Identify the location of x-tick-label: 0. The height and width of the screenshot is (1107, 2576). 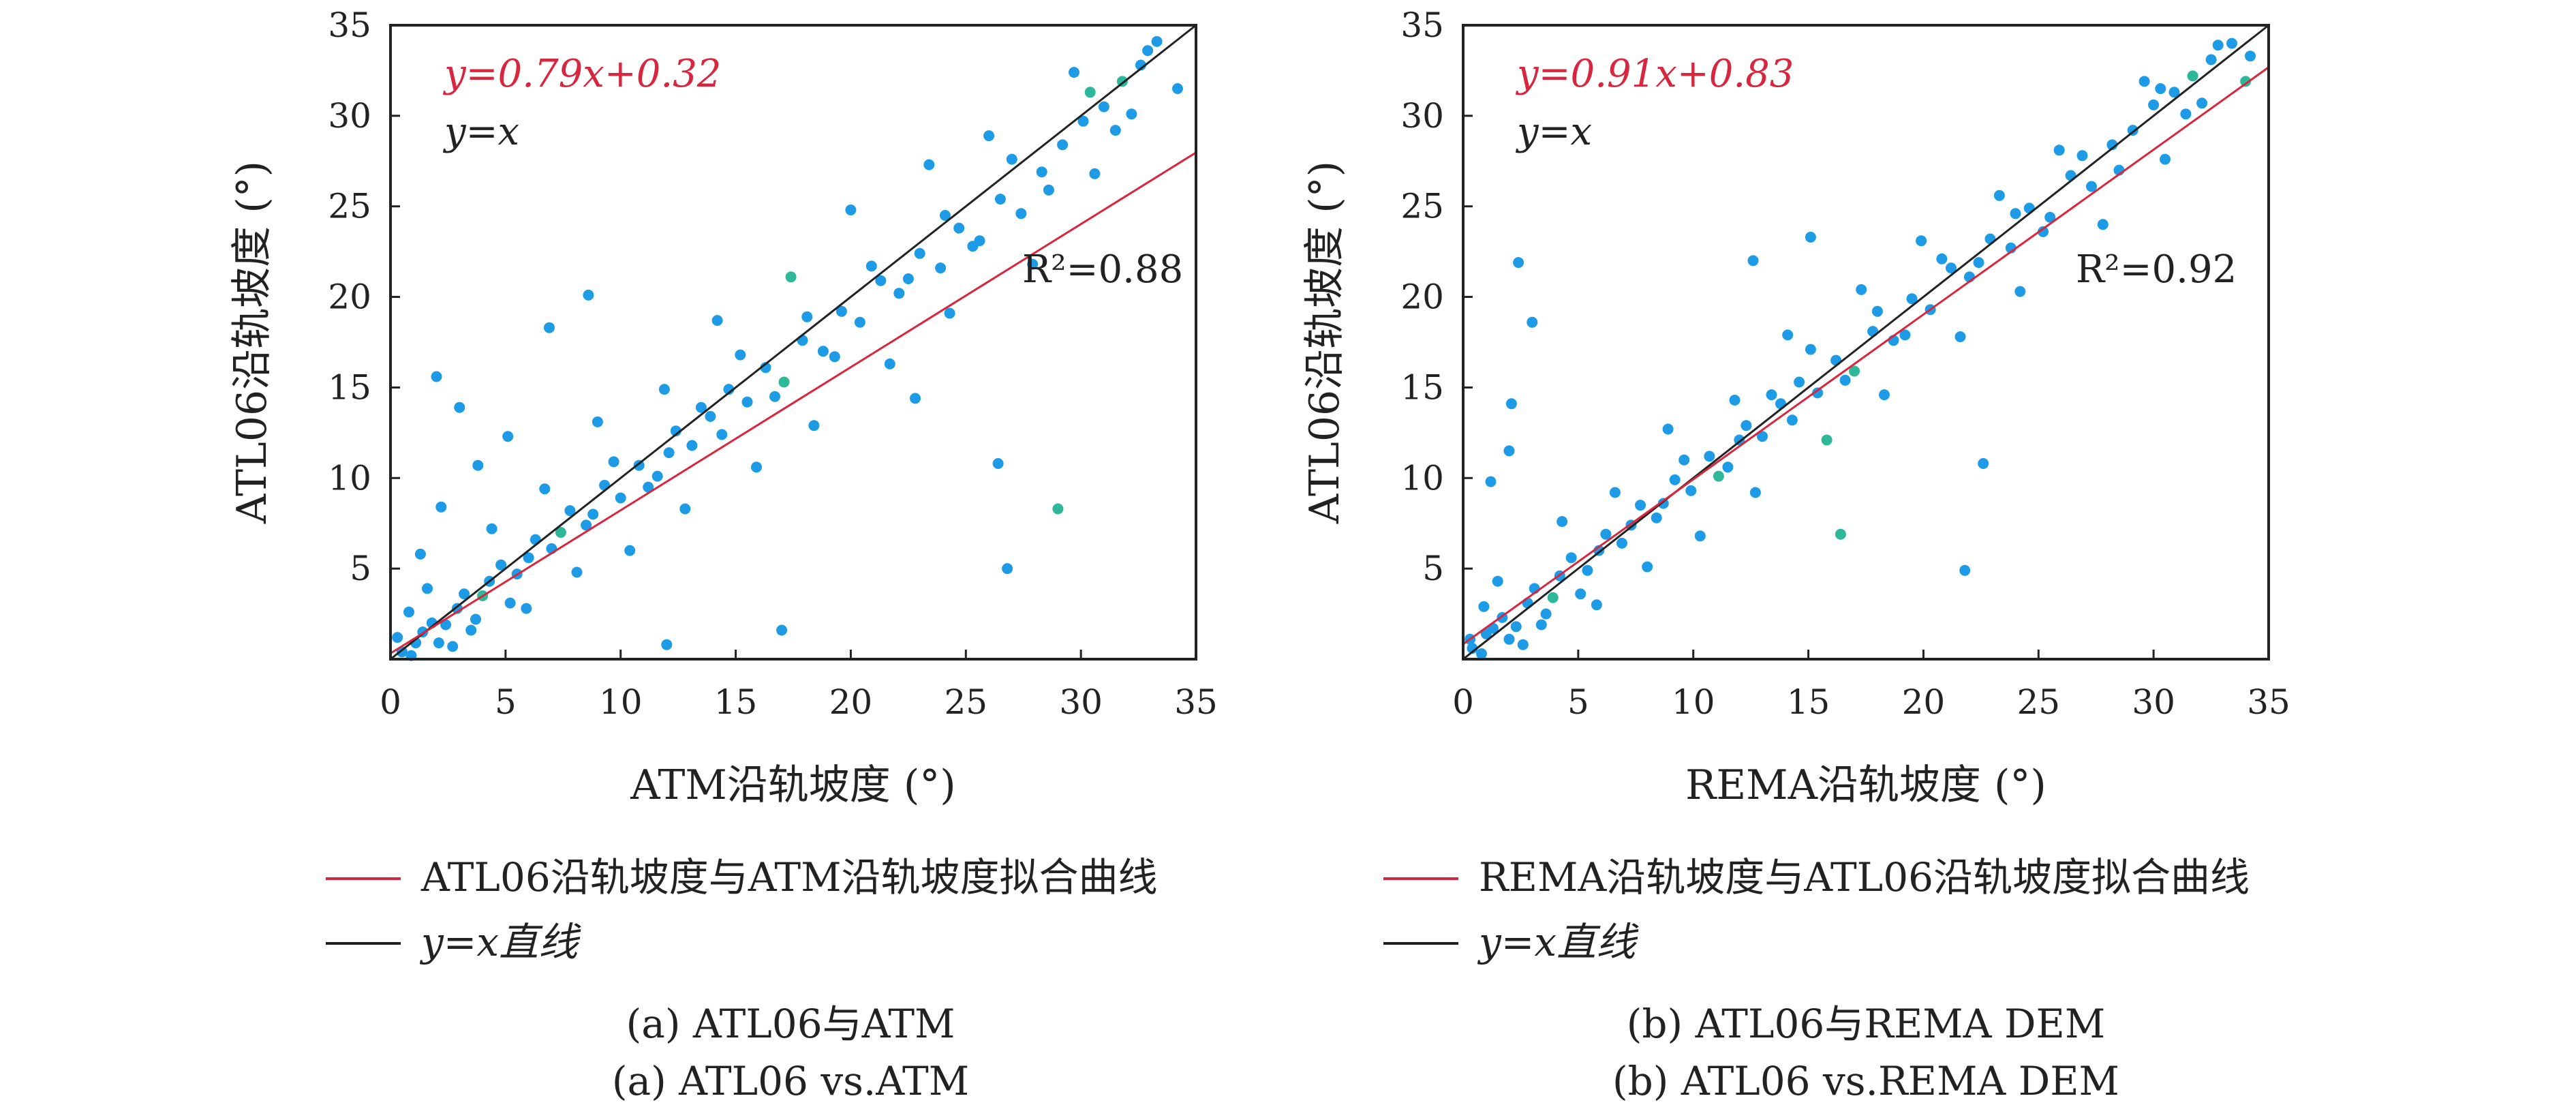
(390, 702).